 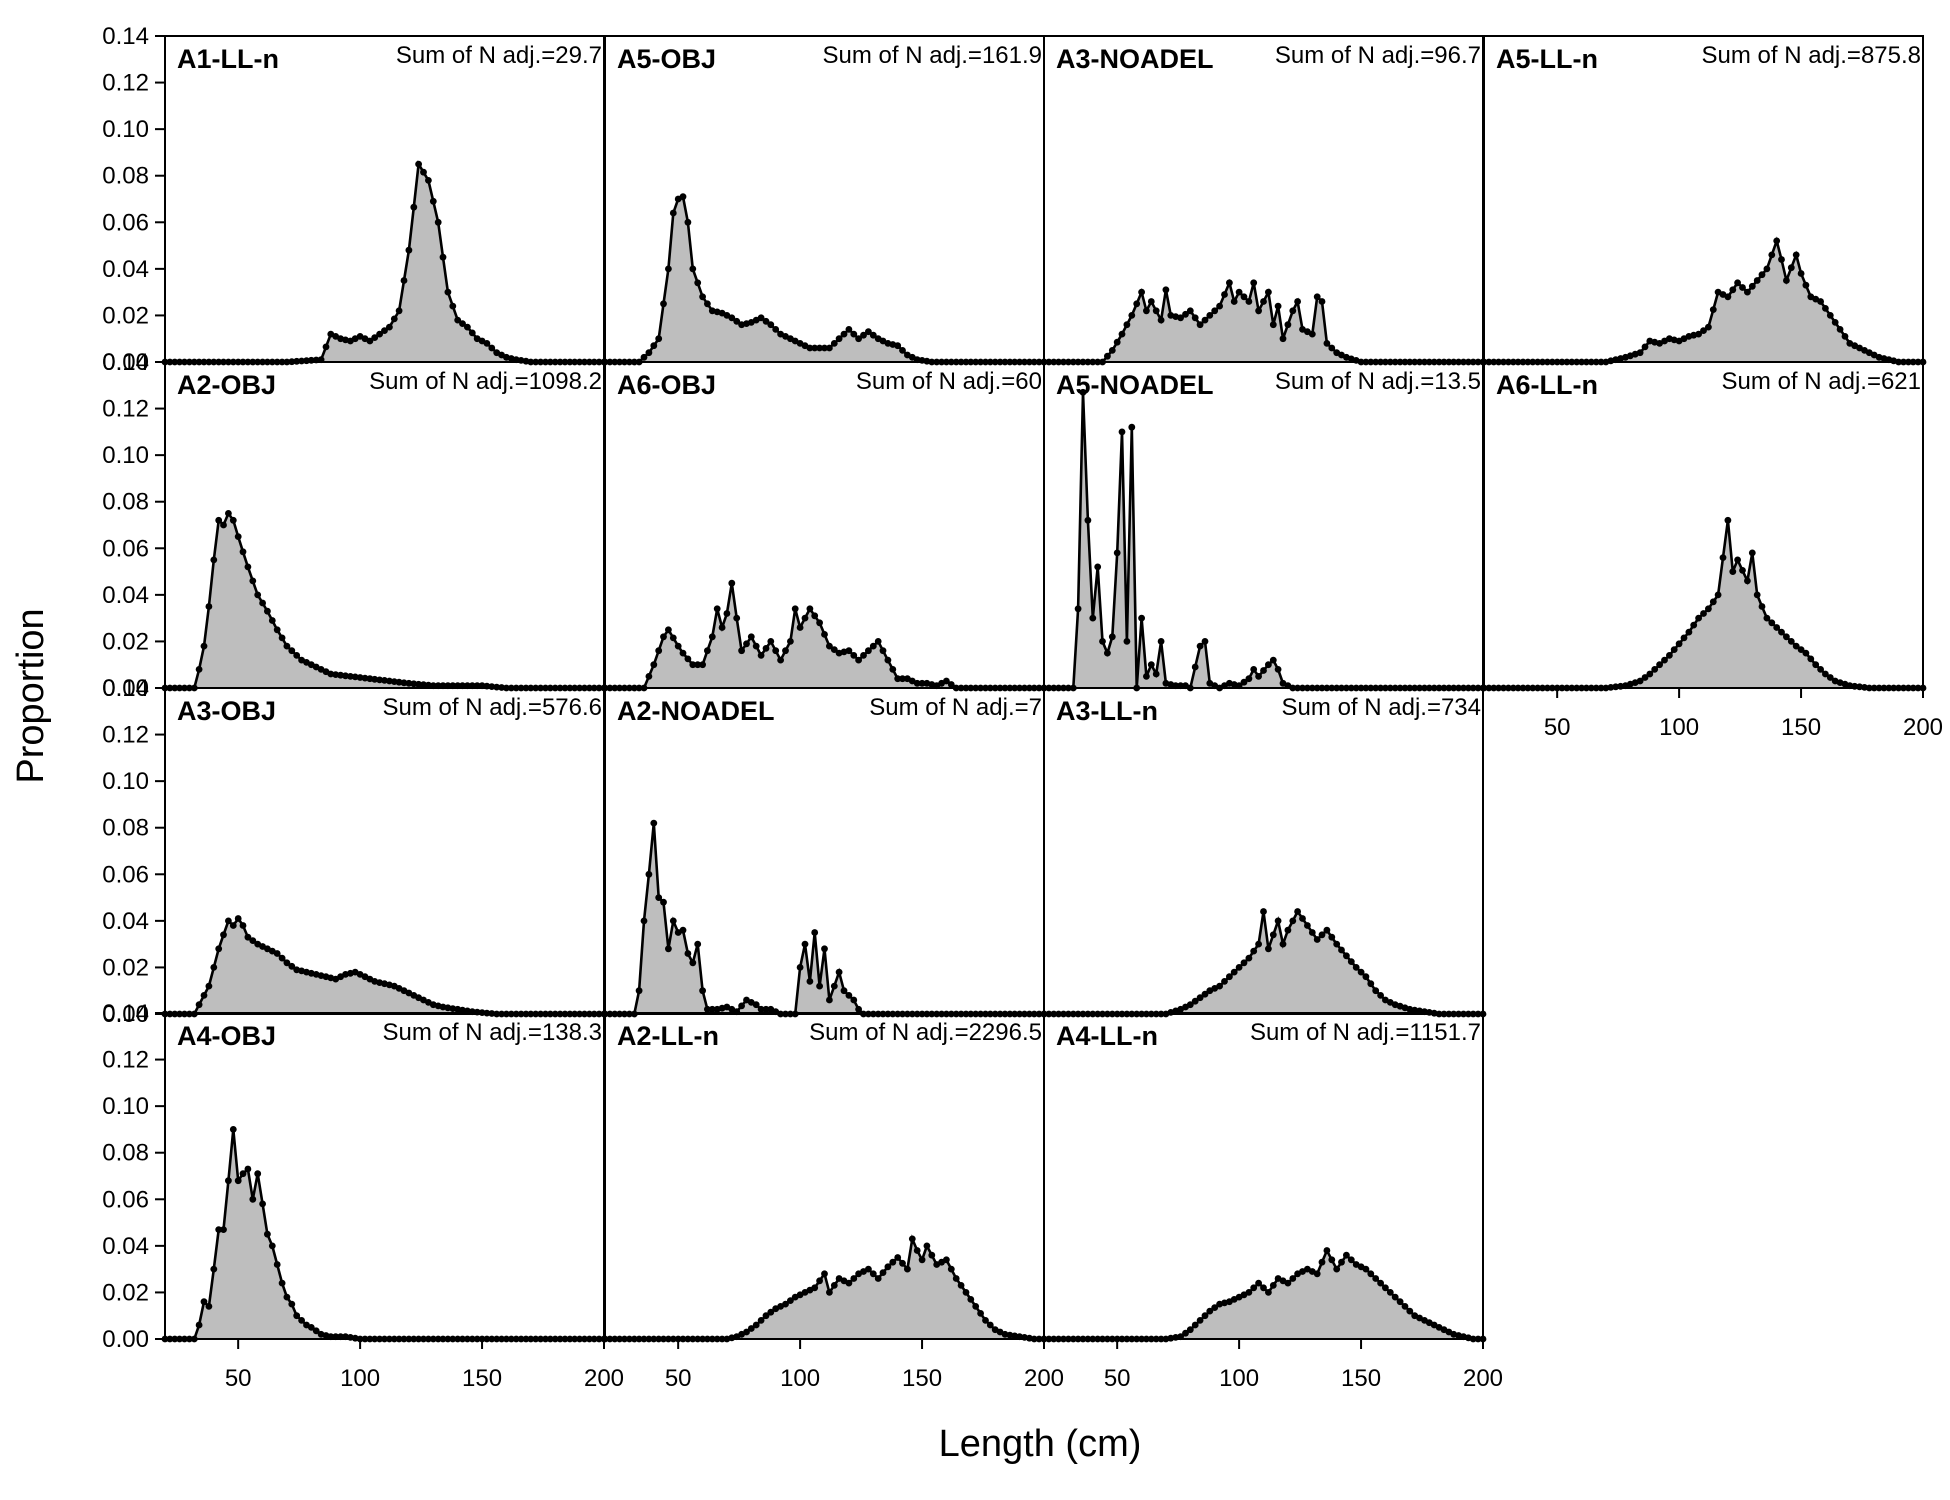 I want to click on panel-sum-label: Sum of N adj.=1151.7, so click(x=1365, y=1032).